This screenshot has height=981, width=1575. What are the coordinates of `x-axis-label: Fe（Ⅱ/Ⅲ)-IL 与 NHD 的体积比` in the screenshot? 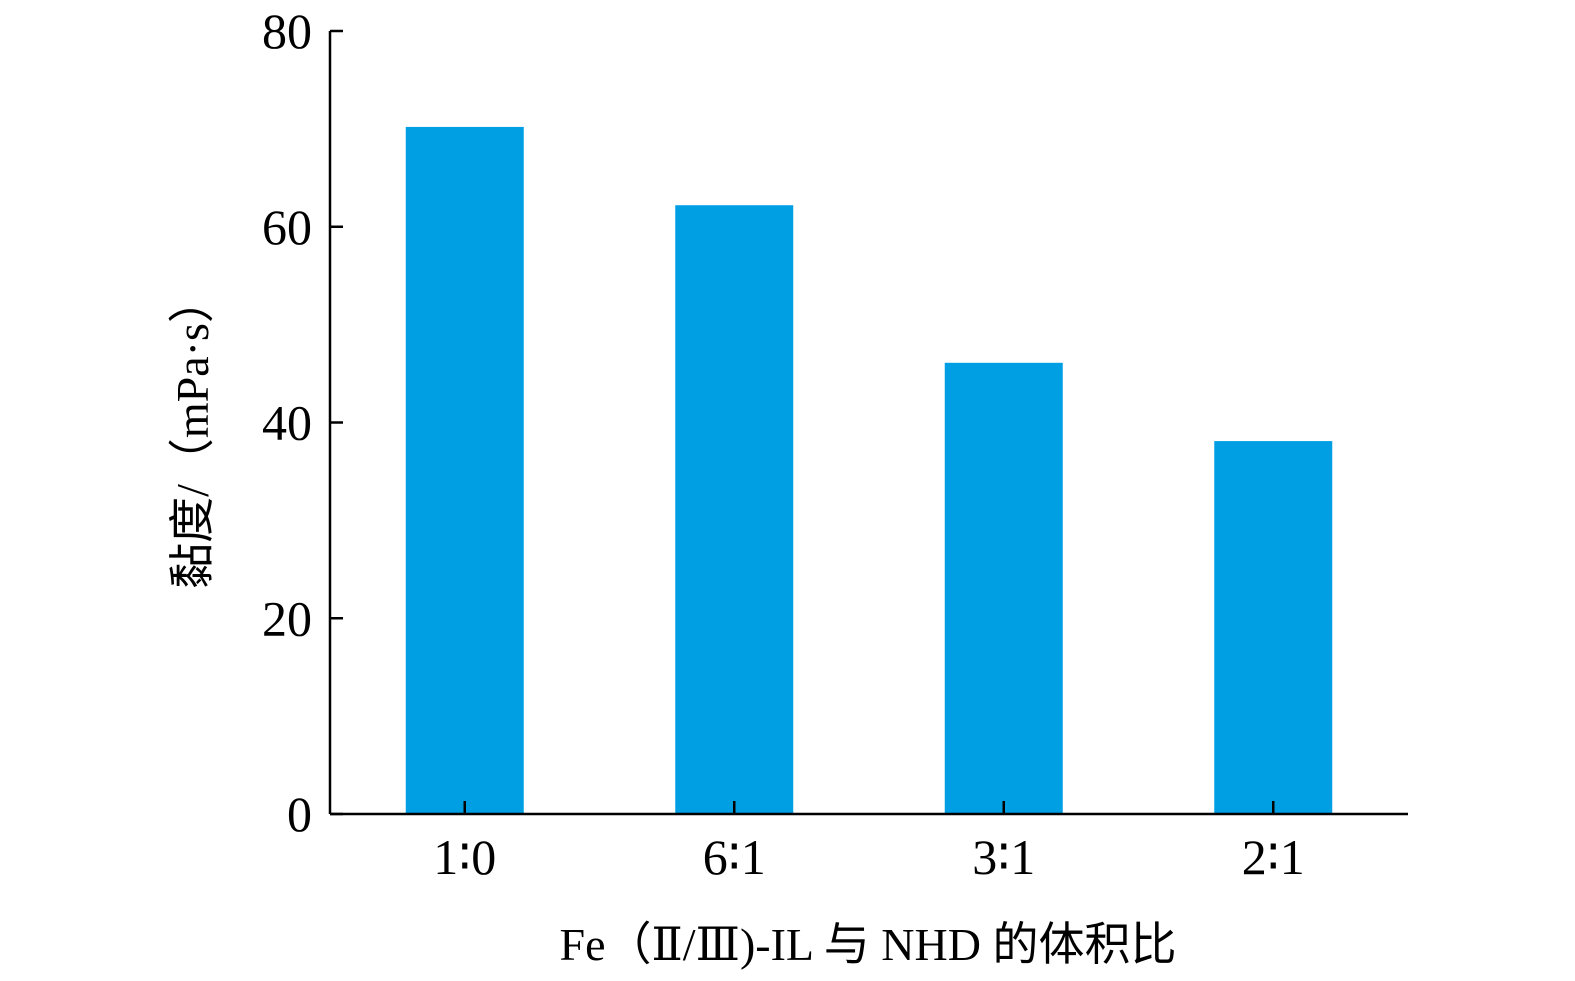 It's located at (868, 944).